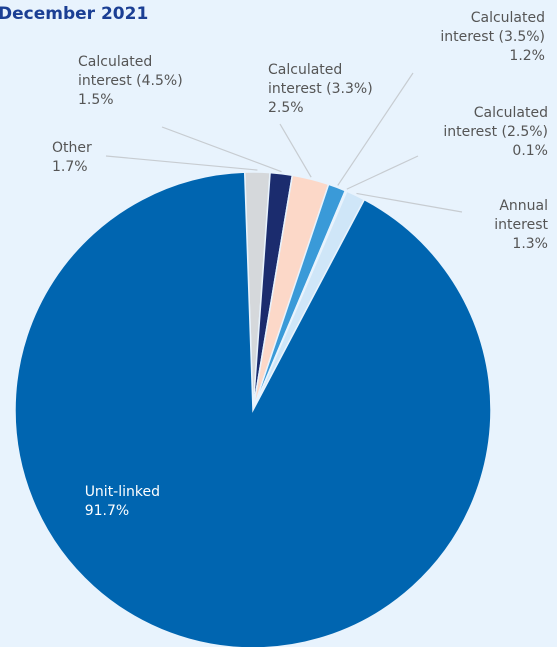 This screenshot has height=647, width=557. Describe the element at coordinates (72, 158) in the screenshot. I see `slice-label-0: Other 1.7%` at that location.